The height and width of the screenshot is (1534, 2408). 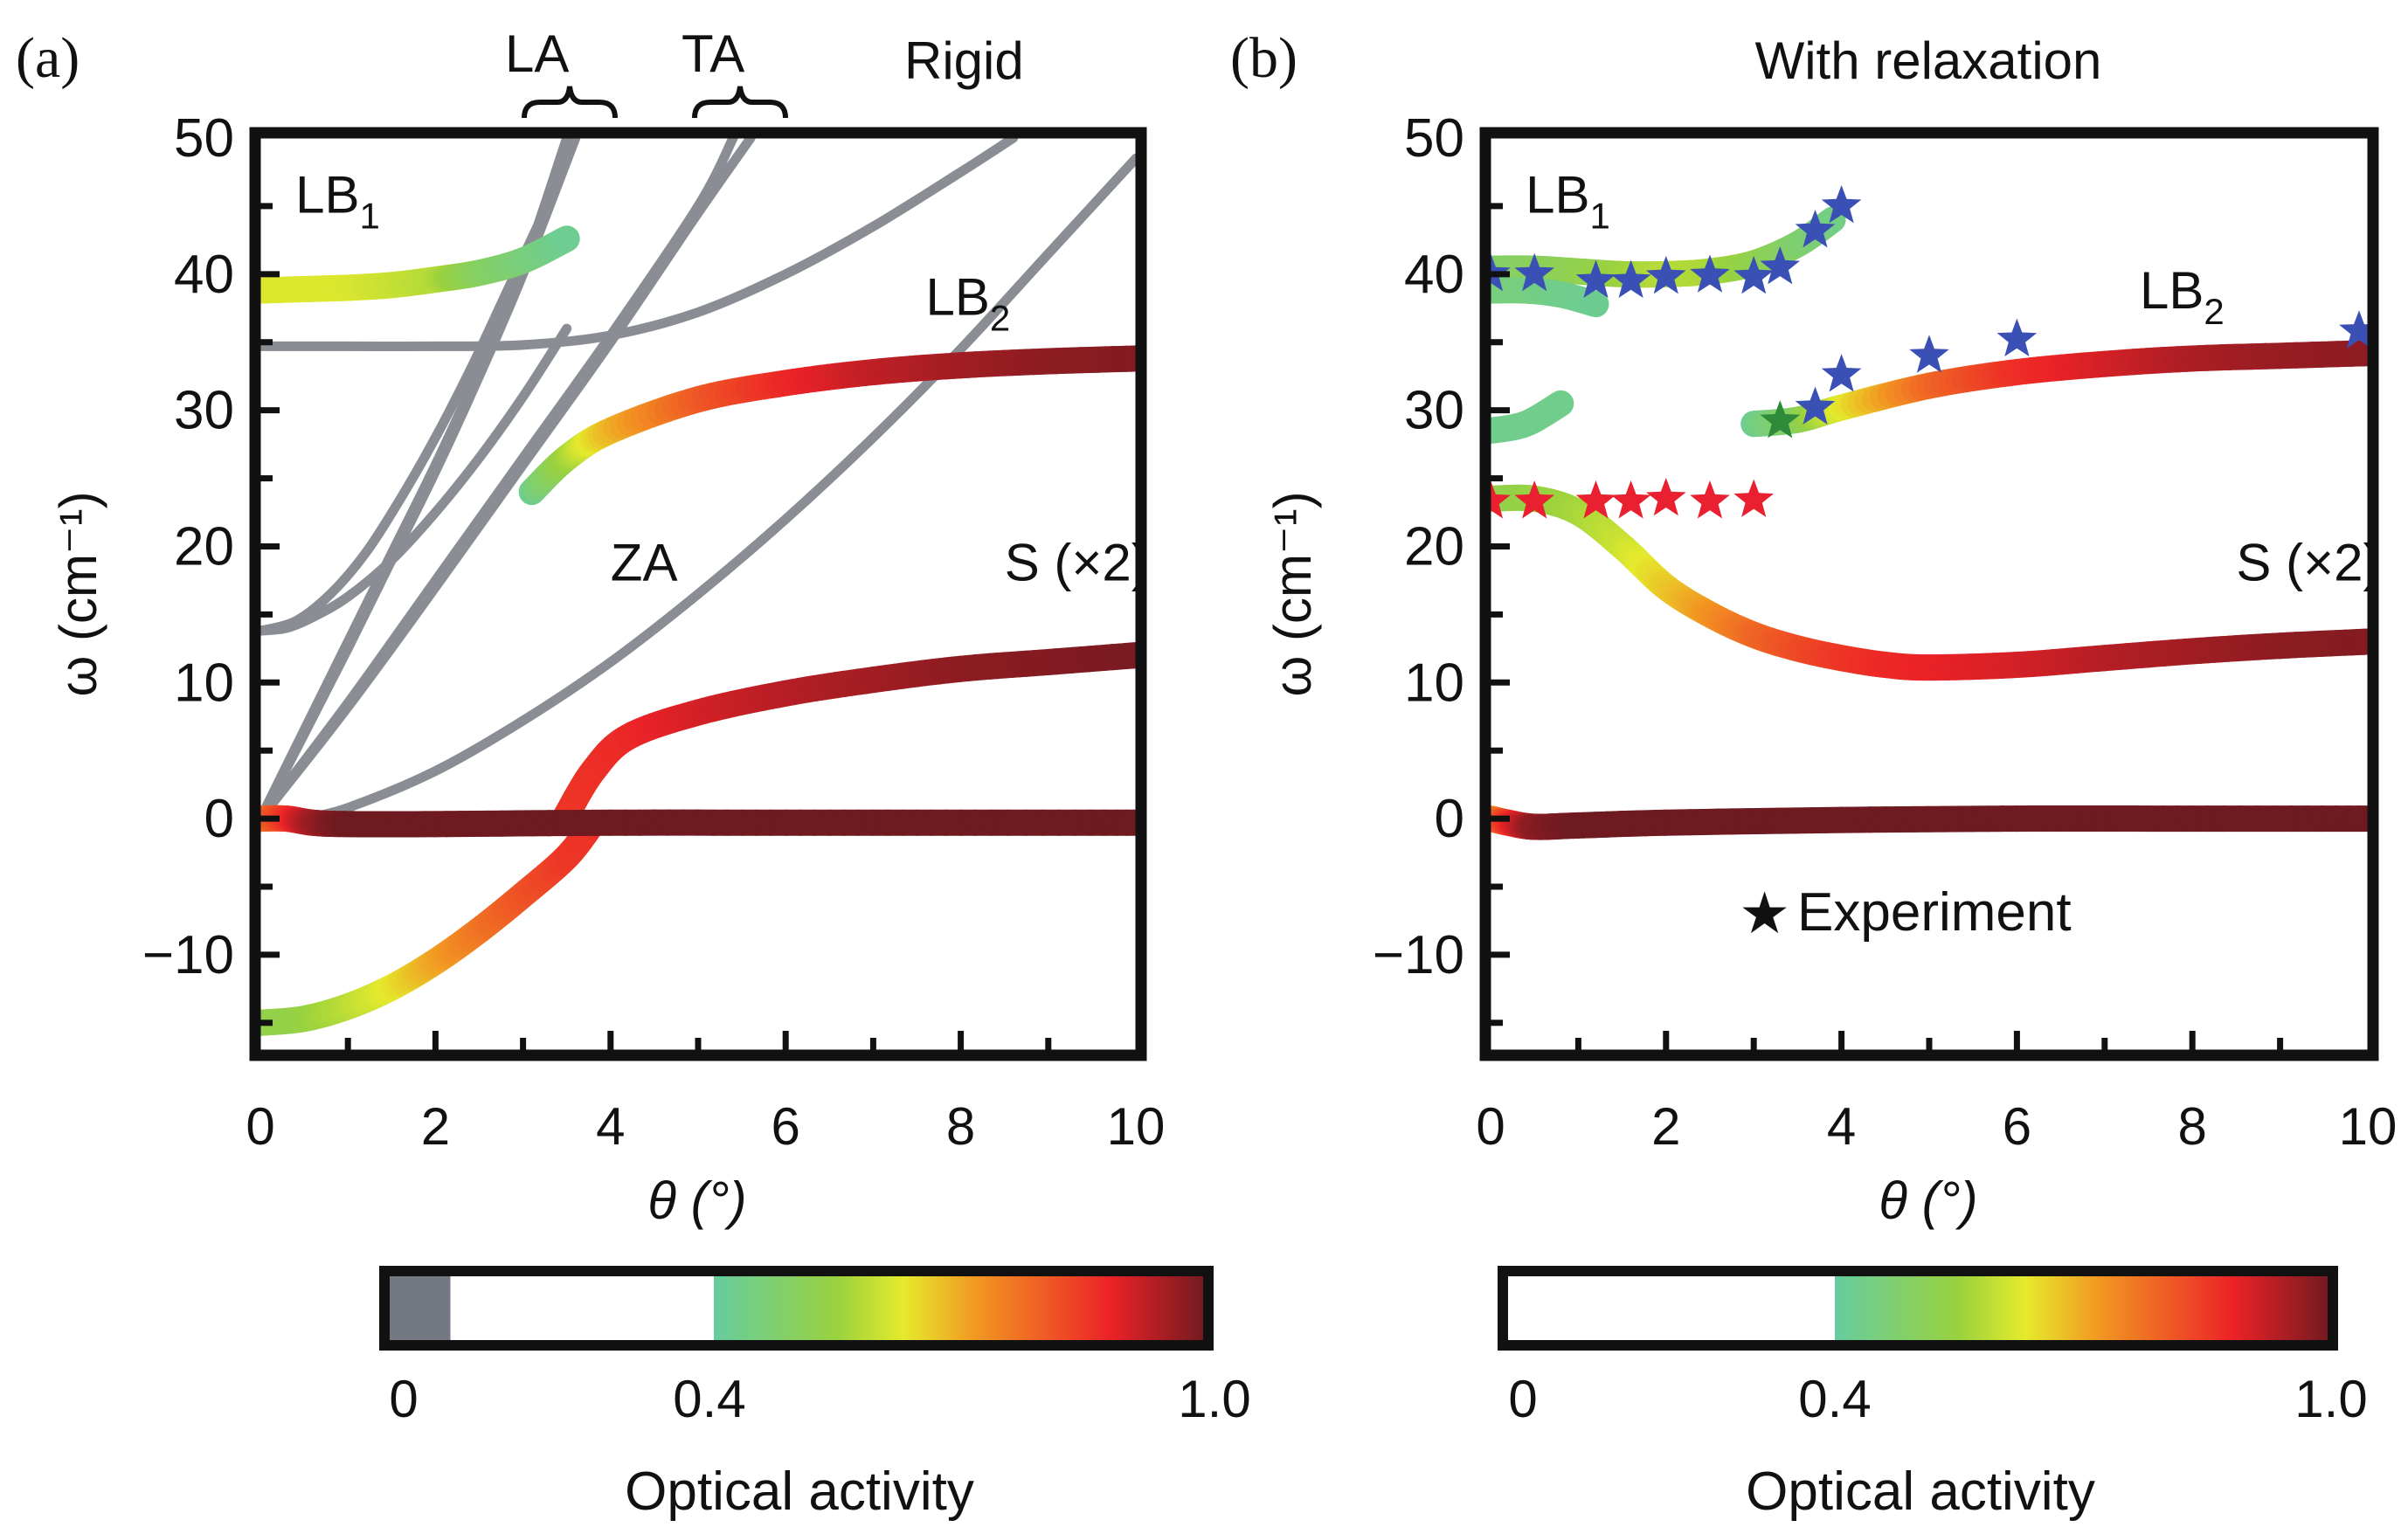 What do you see at coordinates (964, 60) in the screenshot?
I see `panel-title-a: Rigid` at bounding box center [964, 60].